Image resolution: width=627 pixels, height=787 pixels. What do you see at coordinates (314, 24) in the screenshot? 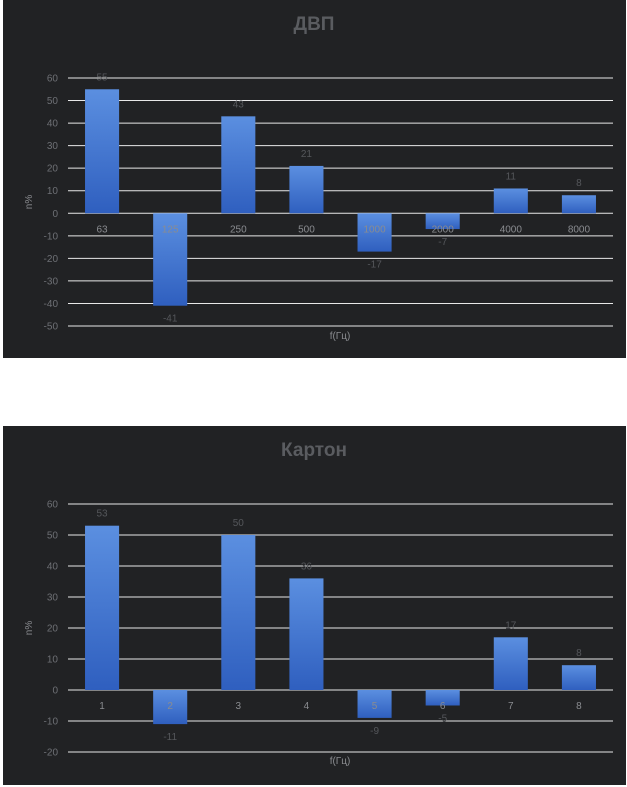
I see `chart-title: ДВП` at bounding box center [314, 24].